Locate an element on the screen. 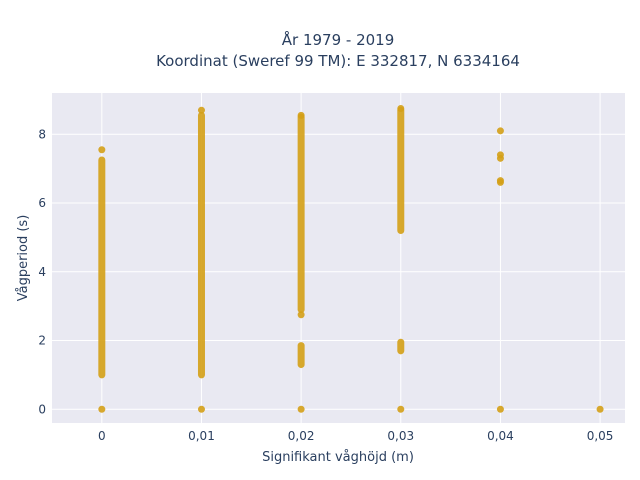 The height and width of the screenshot is (480, 640). y-tick-label: 2 is located at coordinates (42, 341).